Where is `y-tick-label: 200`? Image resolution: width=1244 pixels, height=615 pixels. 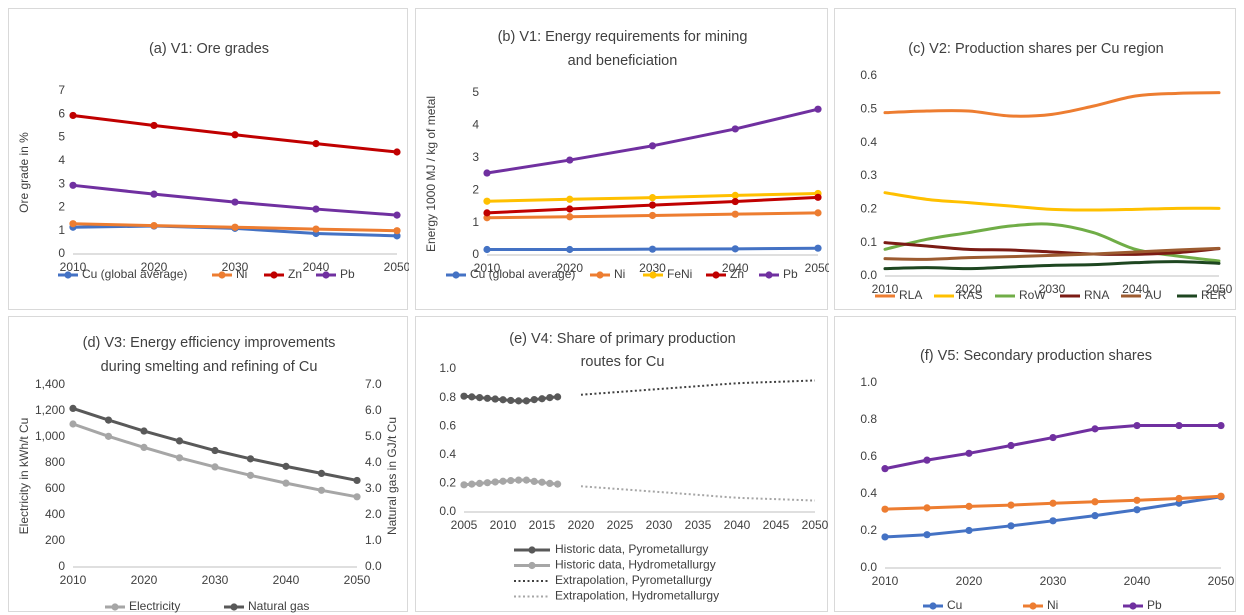
y-tick-label: 200 is located at coordinates (55, 540).